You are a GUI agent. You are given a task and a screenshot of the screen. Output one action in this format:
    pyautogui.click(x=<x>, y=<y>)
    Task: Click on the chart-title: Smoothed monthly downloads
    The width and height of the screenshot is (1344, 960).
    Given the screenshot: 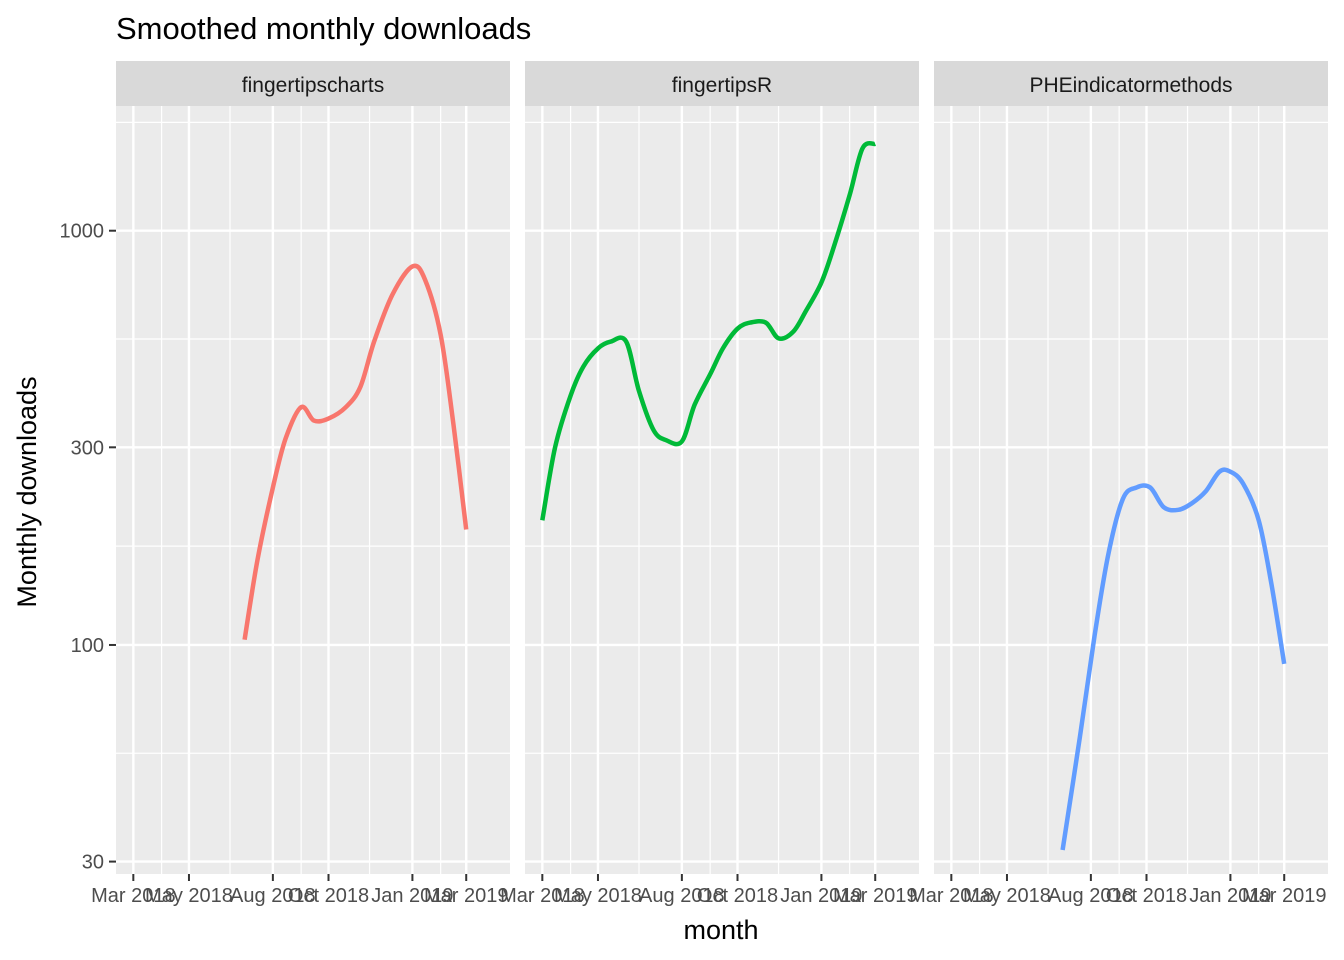 What is the action you would take?
    pyautogui.click(x=323, y=28)
    